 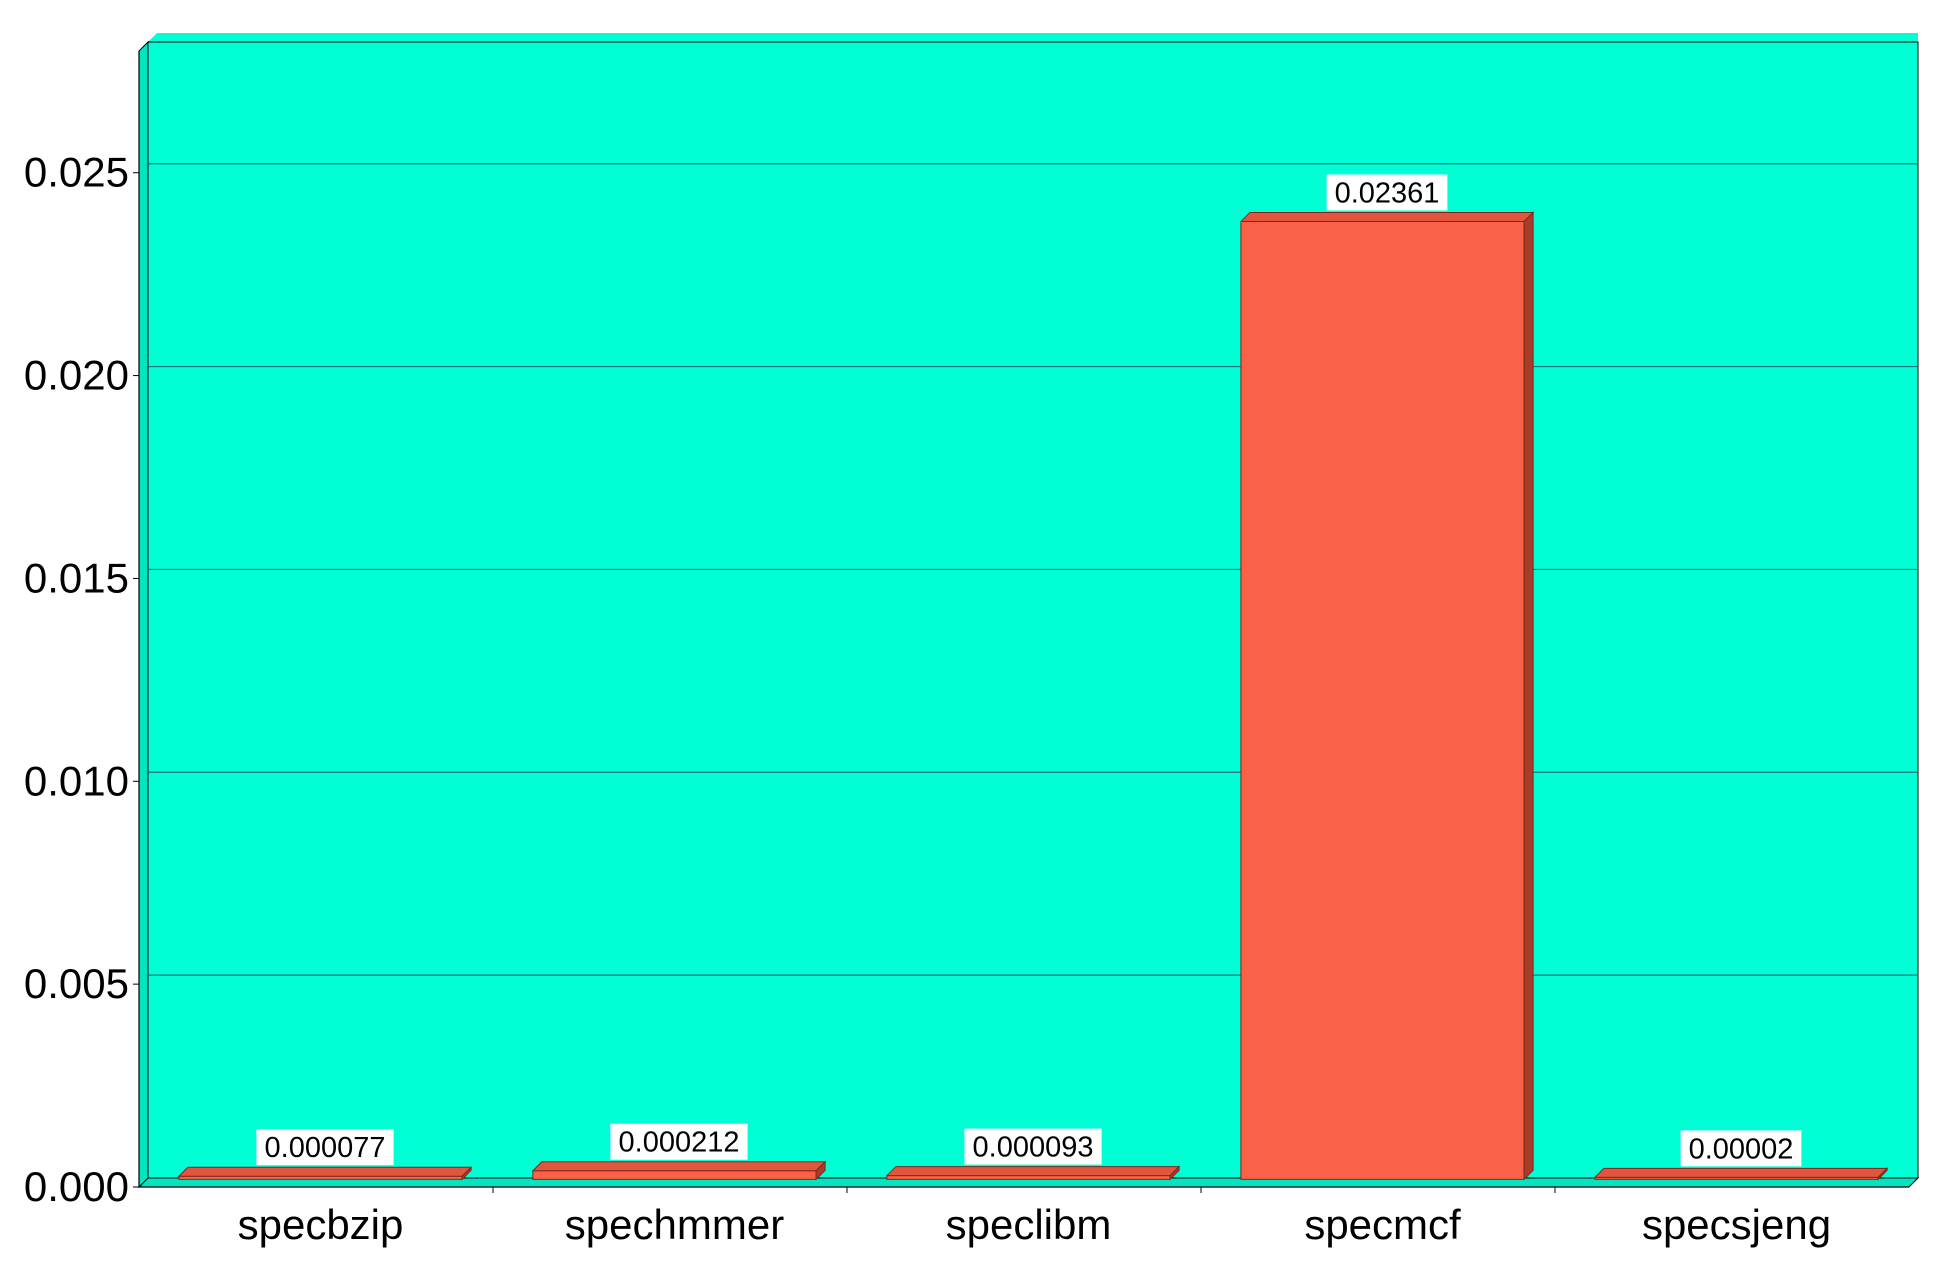 What do you see at coordinates (76, 780) in the screenshot?
I see `y-tick-label: 0.010` at bounding box center [76, 780].